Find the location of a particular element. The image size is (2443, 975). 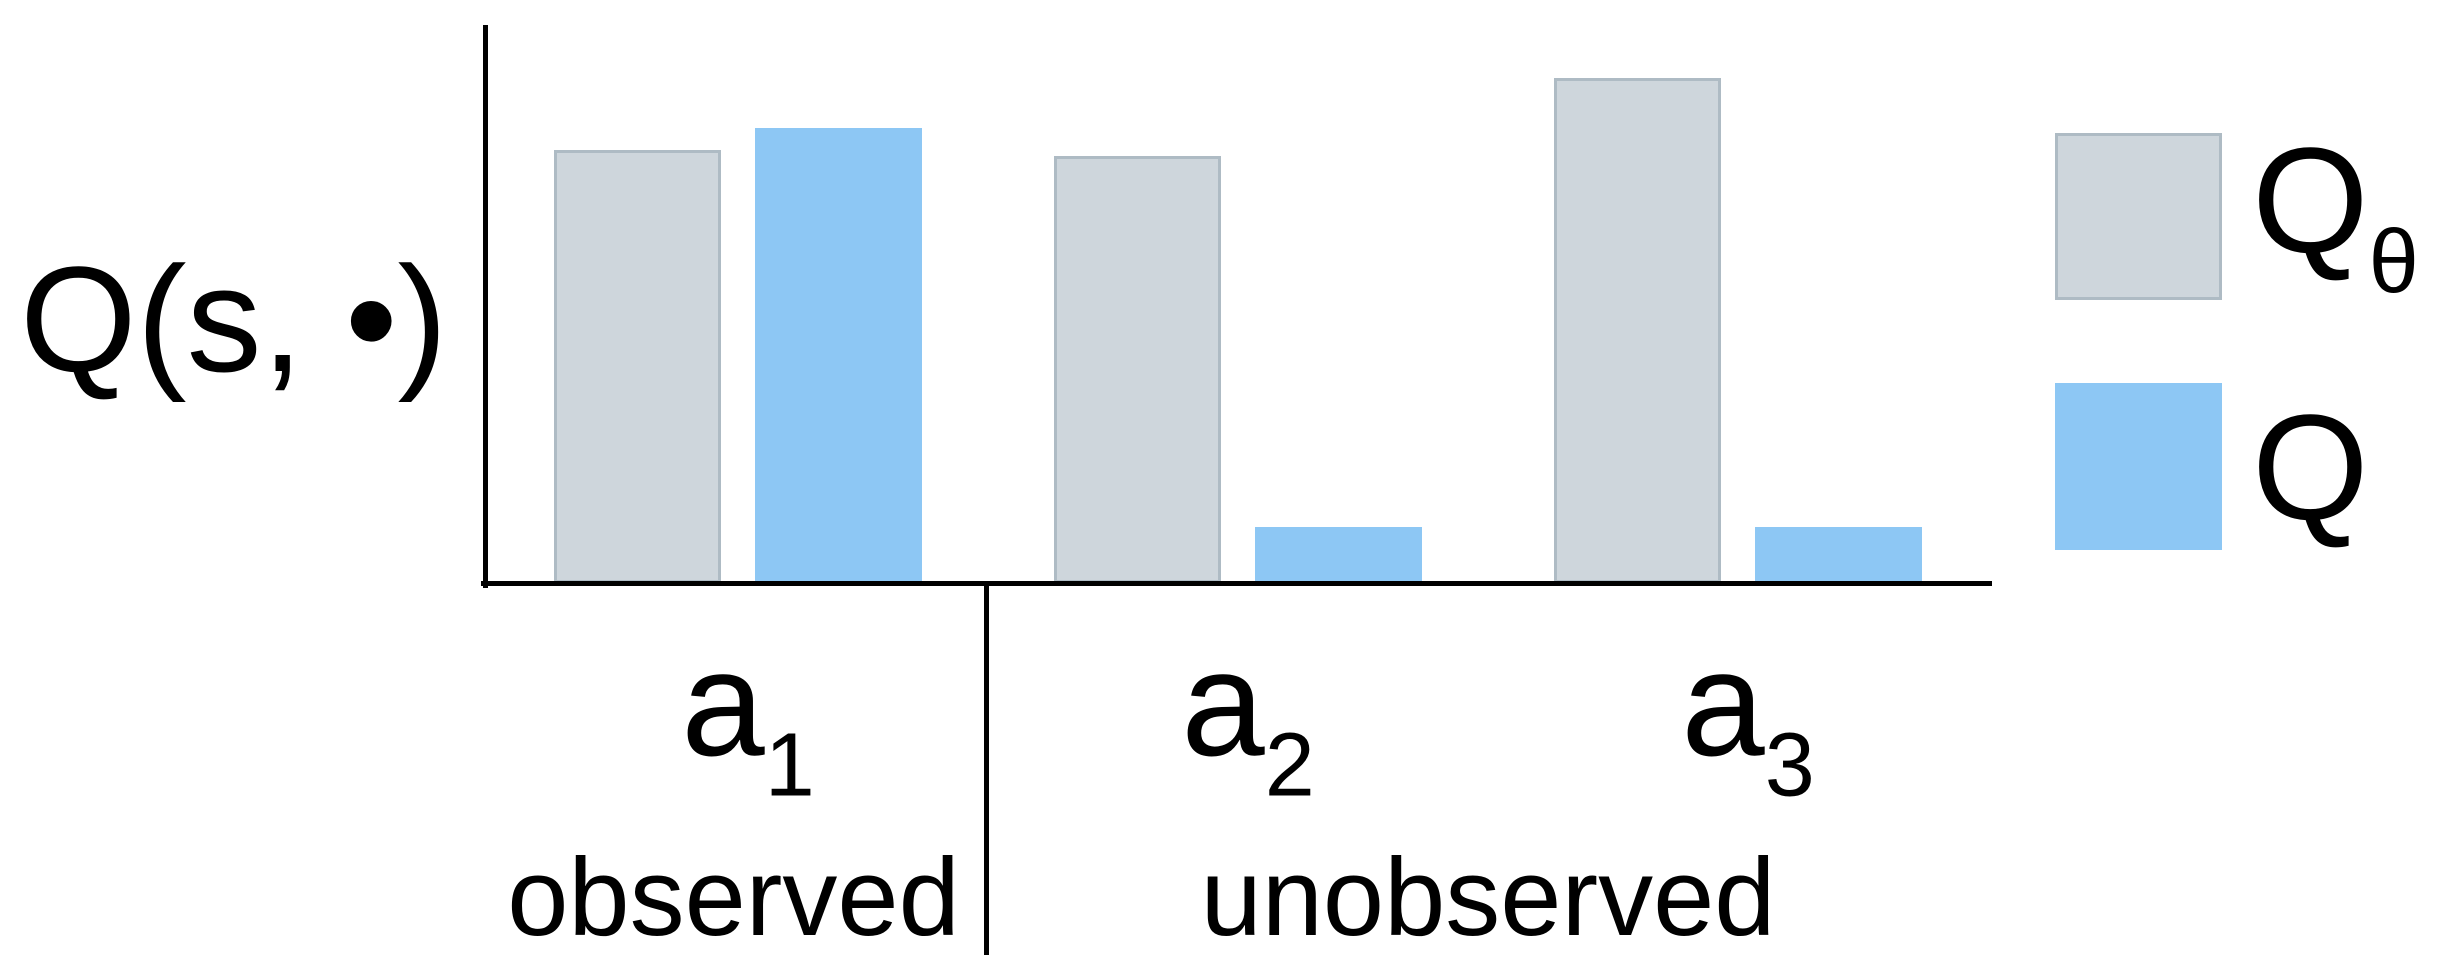

section-divider-line is located at coordinates (986, 768).